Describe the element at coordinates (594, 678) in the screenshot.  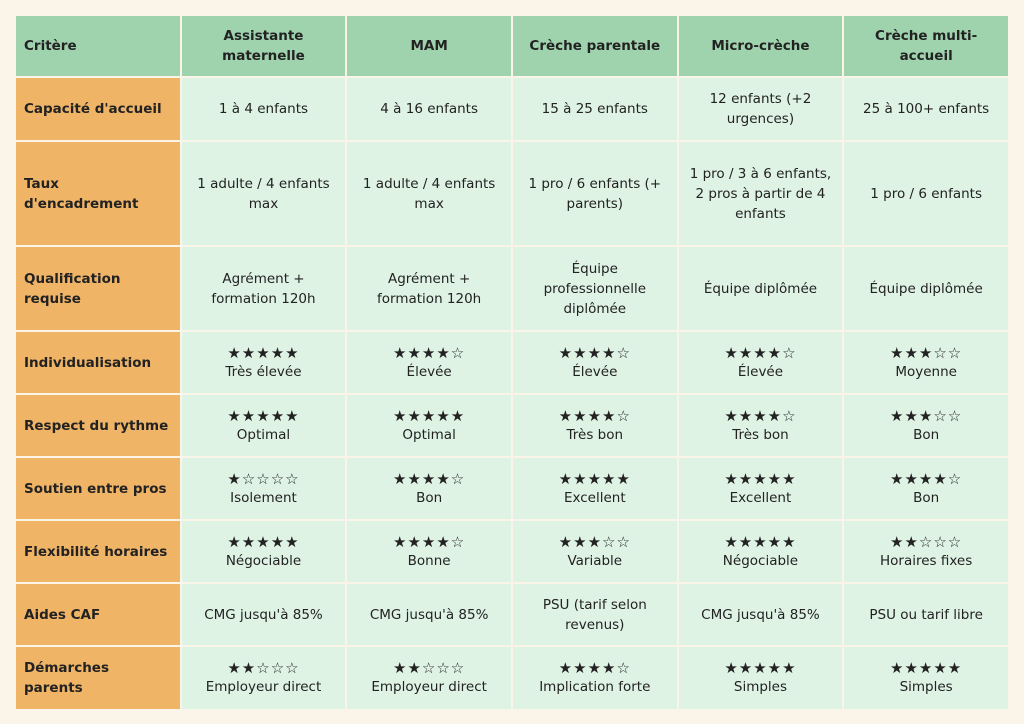
I see `table-cell: ★★★★☆ Implication forte` at that location.